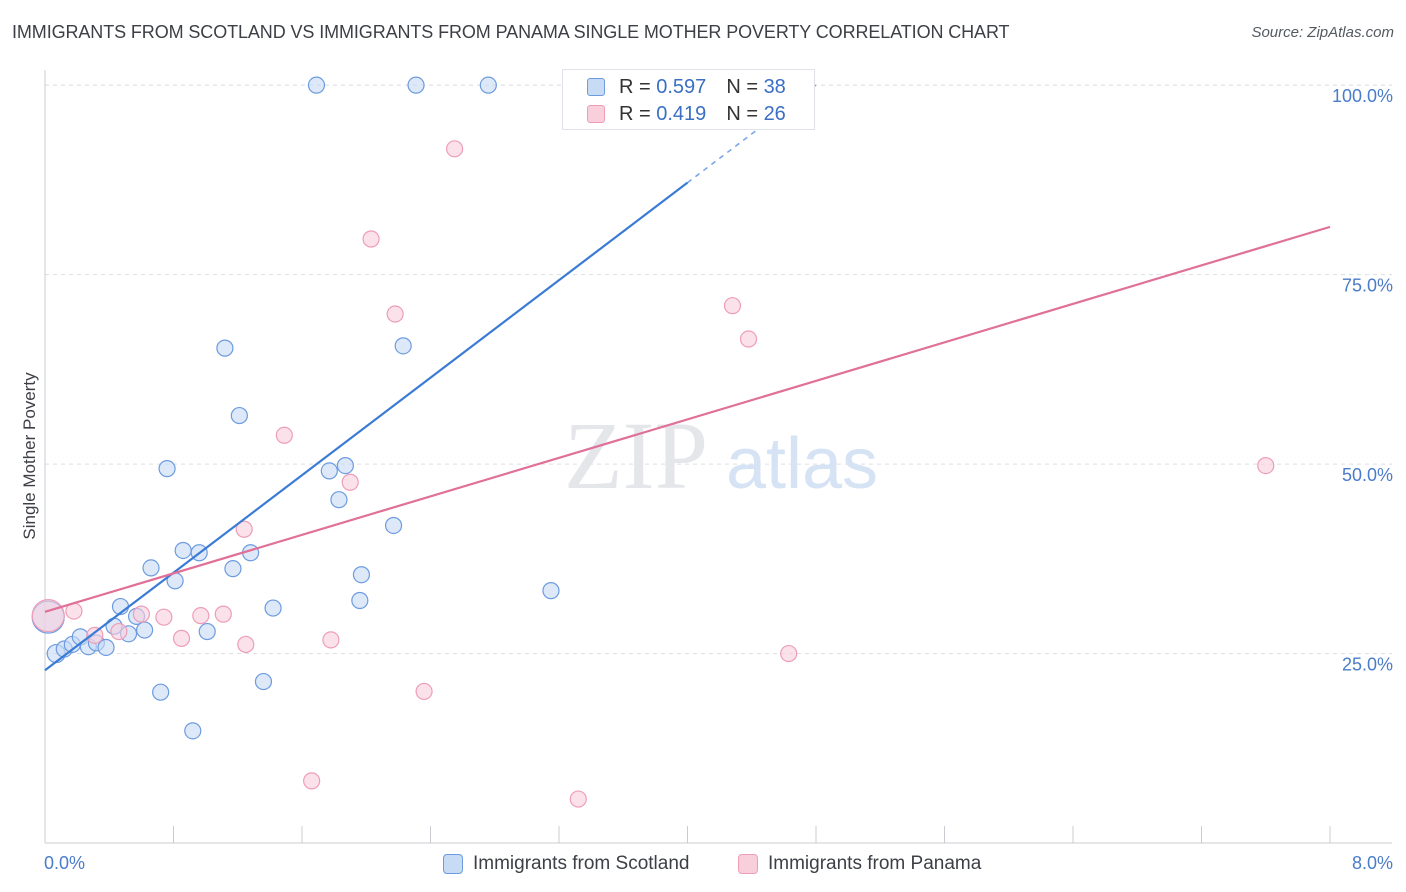  Describe the element at coordinates (596, 87) in the screenshot. I see `scotland-swatch` at that location.